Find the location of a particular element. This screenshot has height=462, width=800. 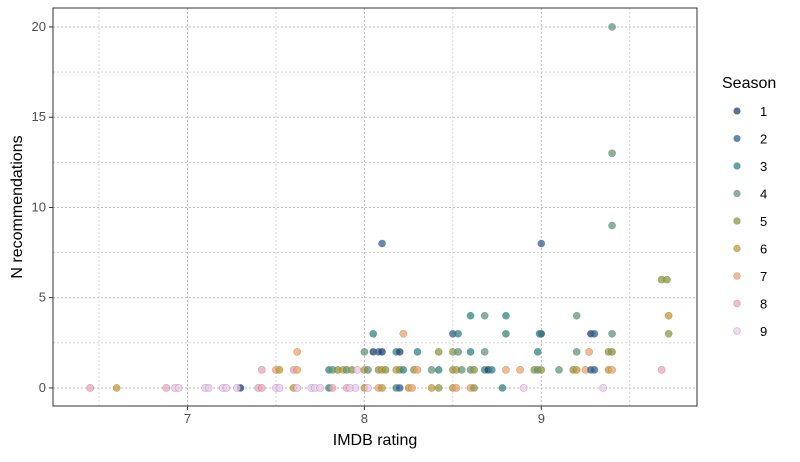

y-tick-label: 0 is located at coordinates (42, 387).